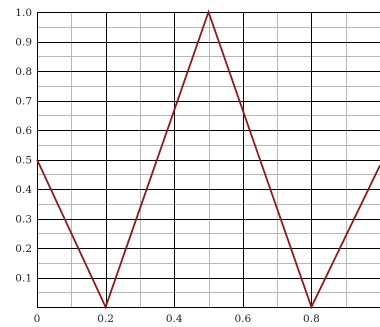 The image size is (380, 327). Describe the element at coordinates (23, 146) in the screenshot. I see `y-tick-labels: 0.1 0.2 0.3 0.4 0.5 0.6 0.7 0.8 0.9 1.0` at that location.